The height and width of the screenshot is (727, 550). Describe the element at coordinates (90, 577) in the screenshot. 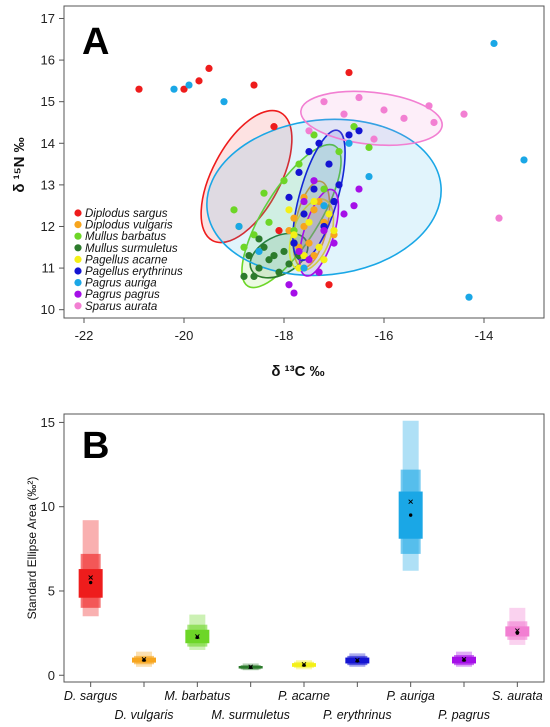

I see `mean-marker-d-sargus` at that location.